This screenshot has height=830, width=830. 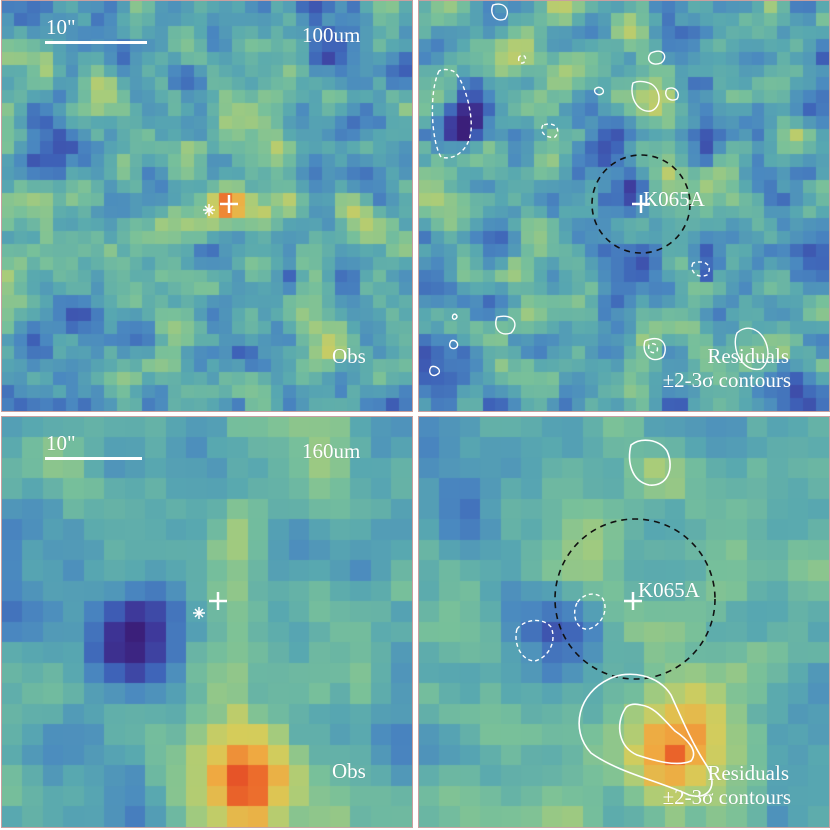 I want to click on band-label: 100um, so click(x=331, y=35).